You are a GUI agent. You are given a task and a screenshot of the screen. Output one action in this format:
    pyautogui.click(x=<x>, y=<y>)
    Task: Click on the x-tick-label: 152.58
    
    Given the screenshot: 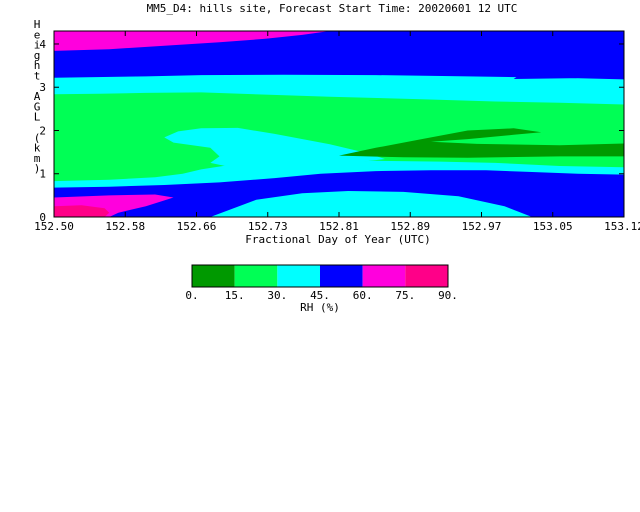 What is the action you would take?
    pyautogui.click(x=125, y=226)
    